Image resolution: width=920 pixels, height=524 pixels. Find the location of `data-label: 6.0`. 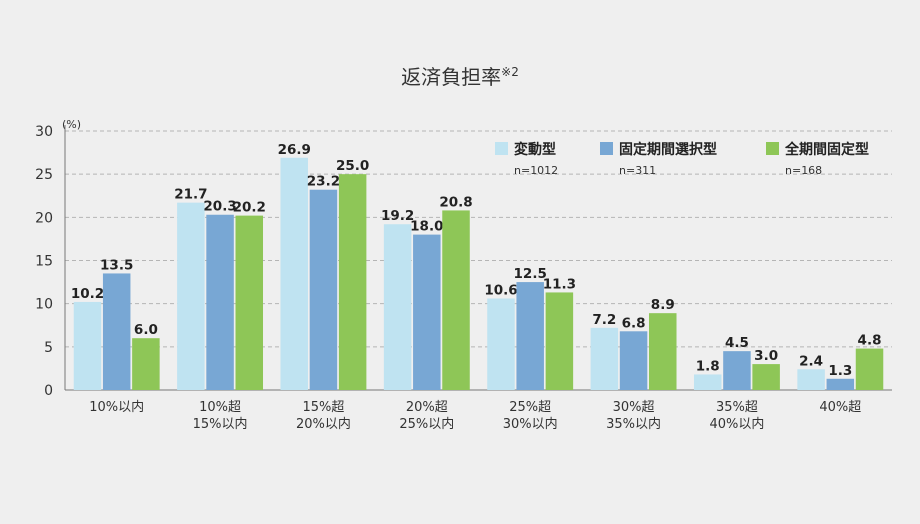

data-label: 6.0 is located at coordinates (146, 330).